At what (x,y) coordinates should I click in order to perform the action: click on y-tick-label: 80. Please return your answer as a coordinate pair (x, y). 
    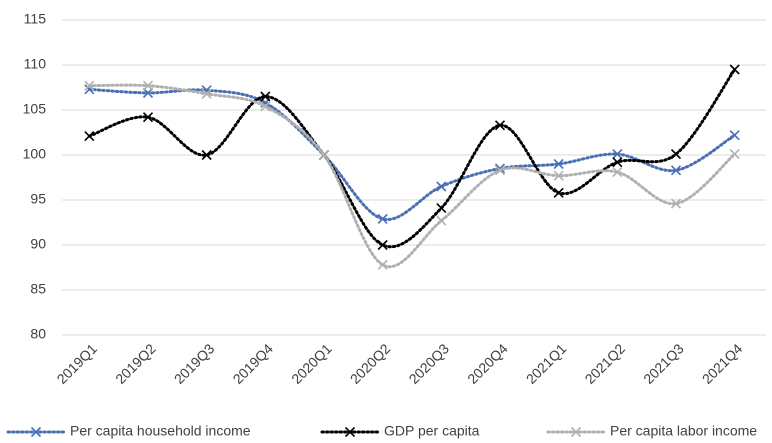
    Looking at the image, I should click on (38, 334).